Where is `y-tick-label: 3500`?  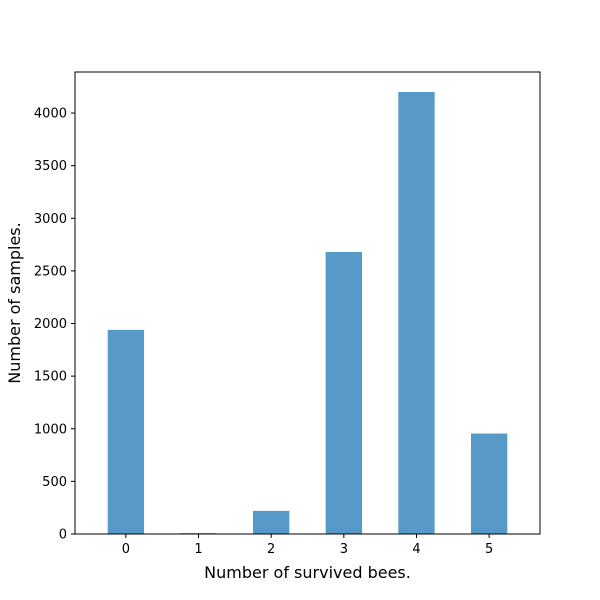 y-tick-label: 3500 is located at coordinates (50, 166).